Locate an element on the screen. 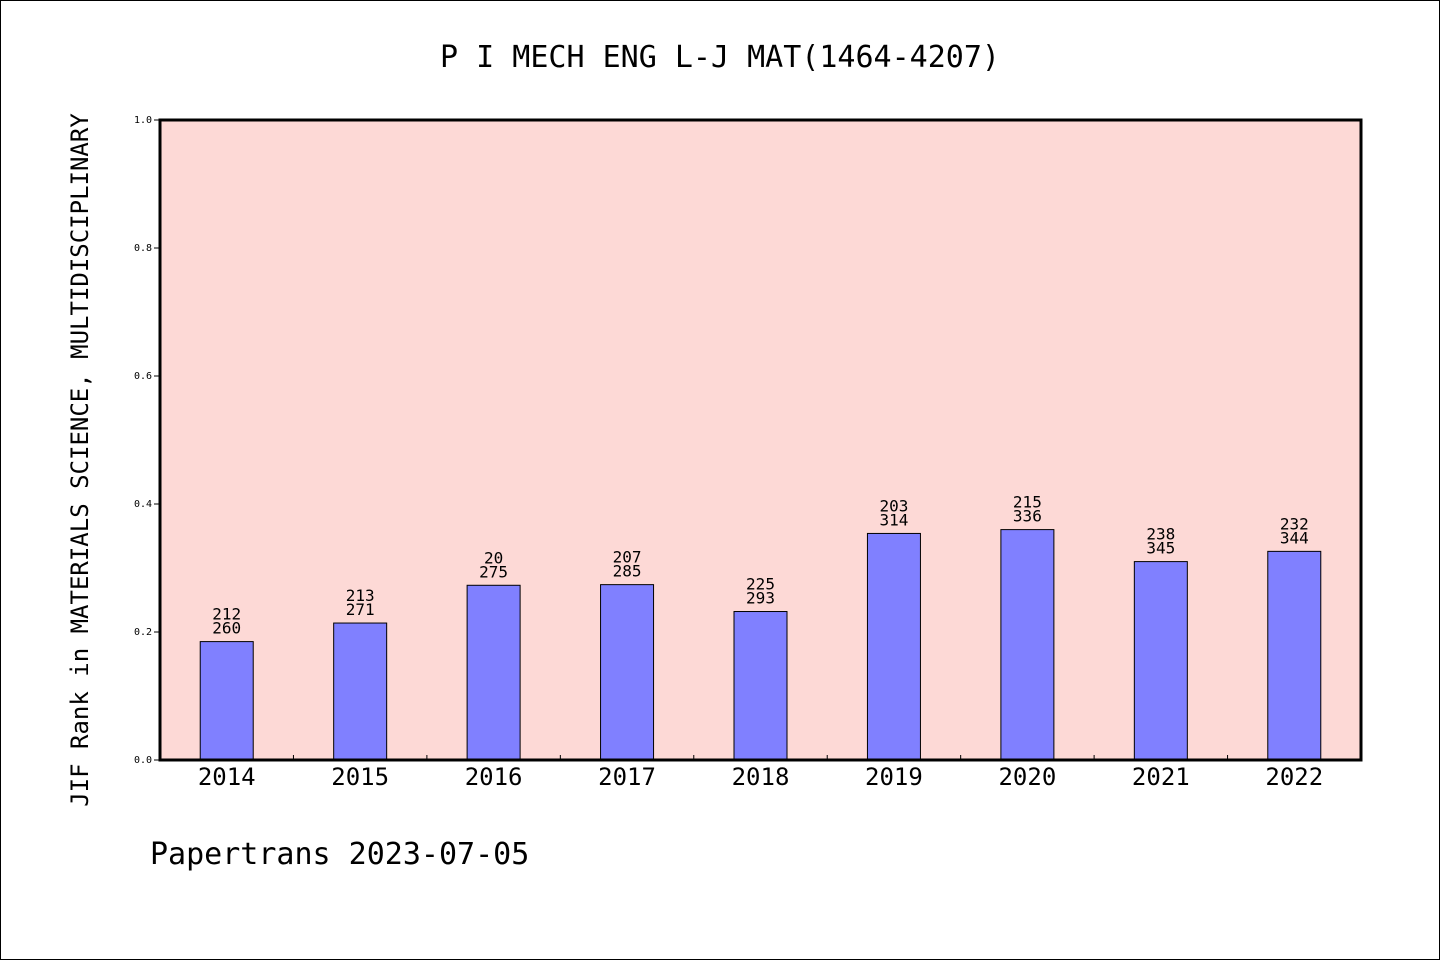 The height and width of the screenshot is (960, 1440). bar-2016 is located at coordinates (493, 672).